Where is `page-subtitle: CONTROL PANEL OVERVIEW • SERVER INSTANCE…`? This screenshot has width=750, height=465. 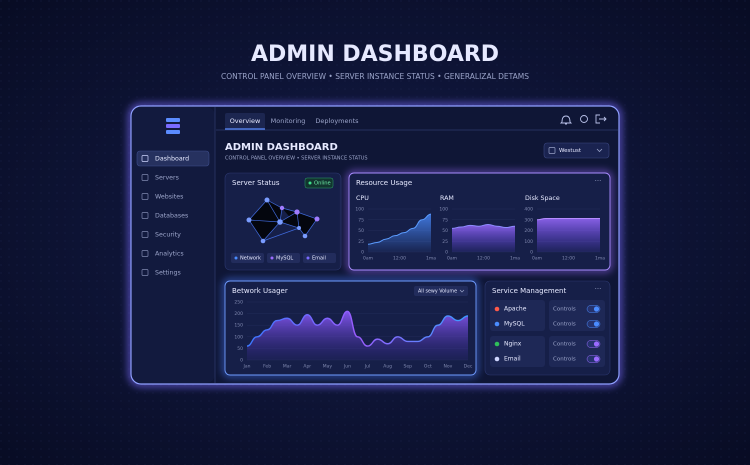 page-subtitle: CONTROL PANEL OVERVIEW • SERVER INSTANCE… is located at coordinates (375, 76).